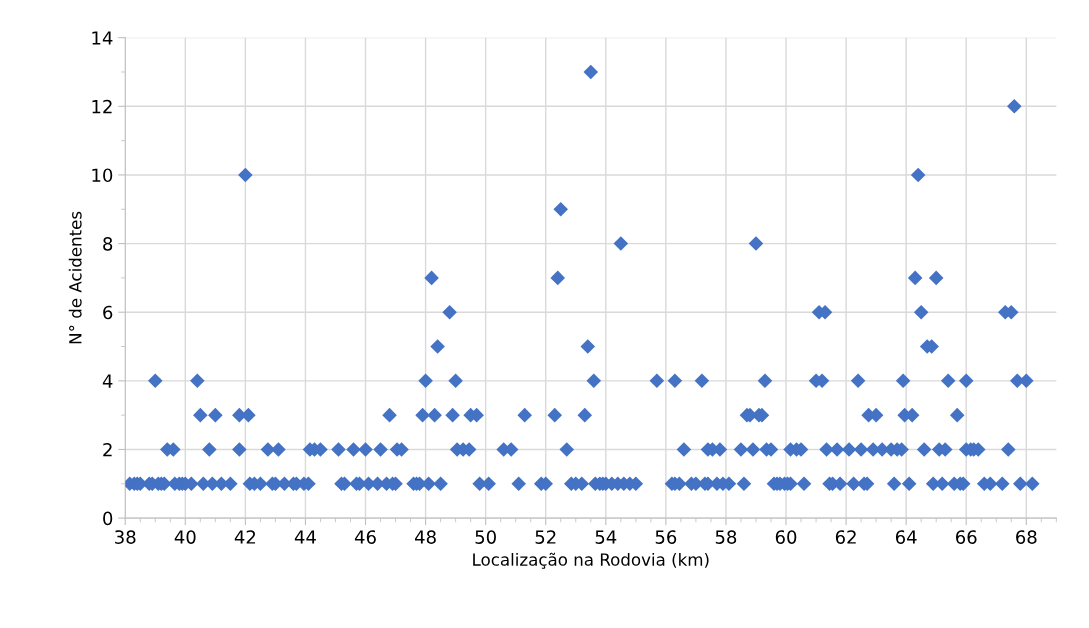 The height and width of the screenshot is (628, 1089). I want to click on x-tick-label: 52, so click(545, 537).